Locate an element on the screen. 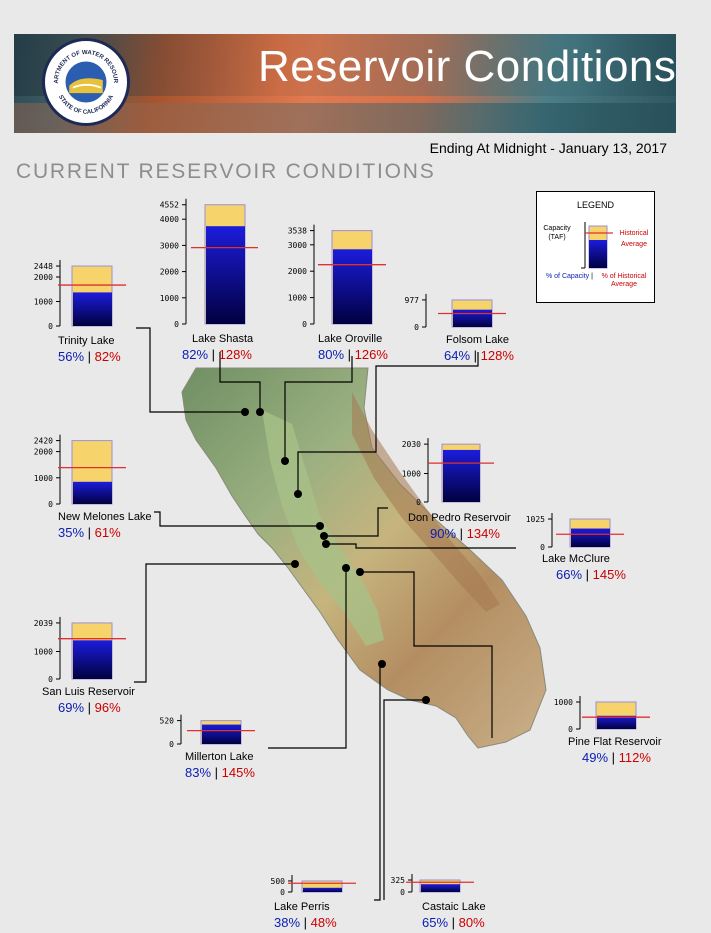 Image resolution: width=711 pixels, height=933 pixels. location-marker-don-pedro-reservoir is located at coordinates (324, 536).